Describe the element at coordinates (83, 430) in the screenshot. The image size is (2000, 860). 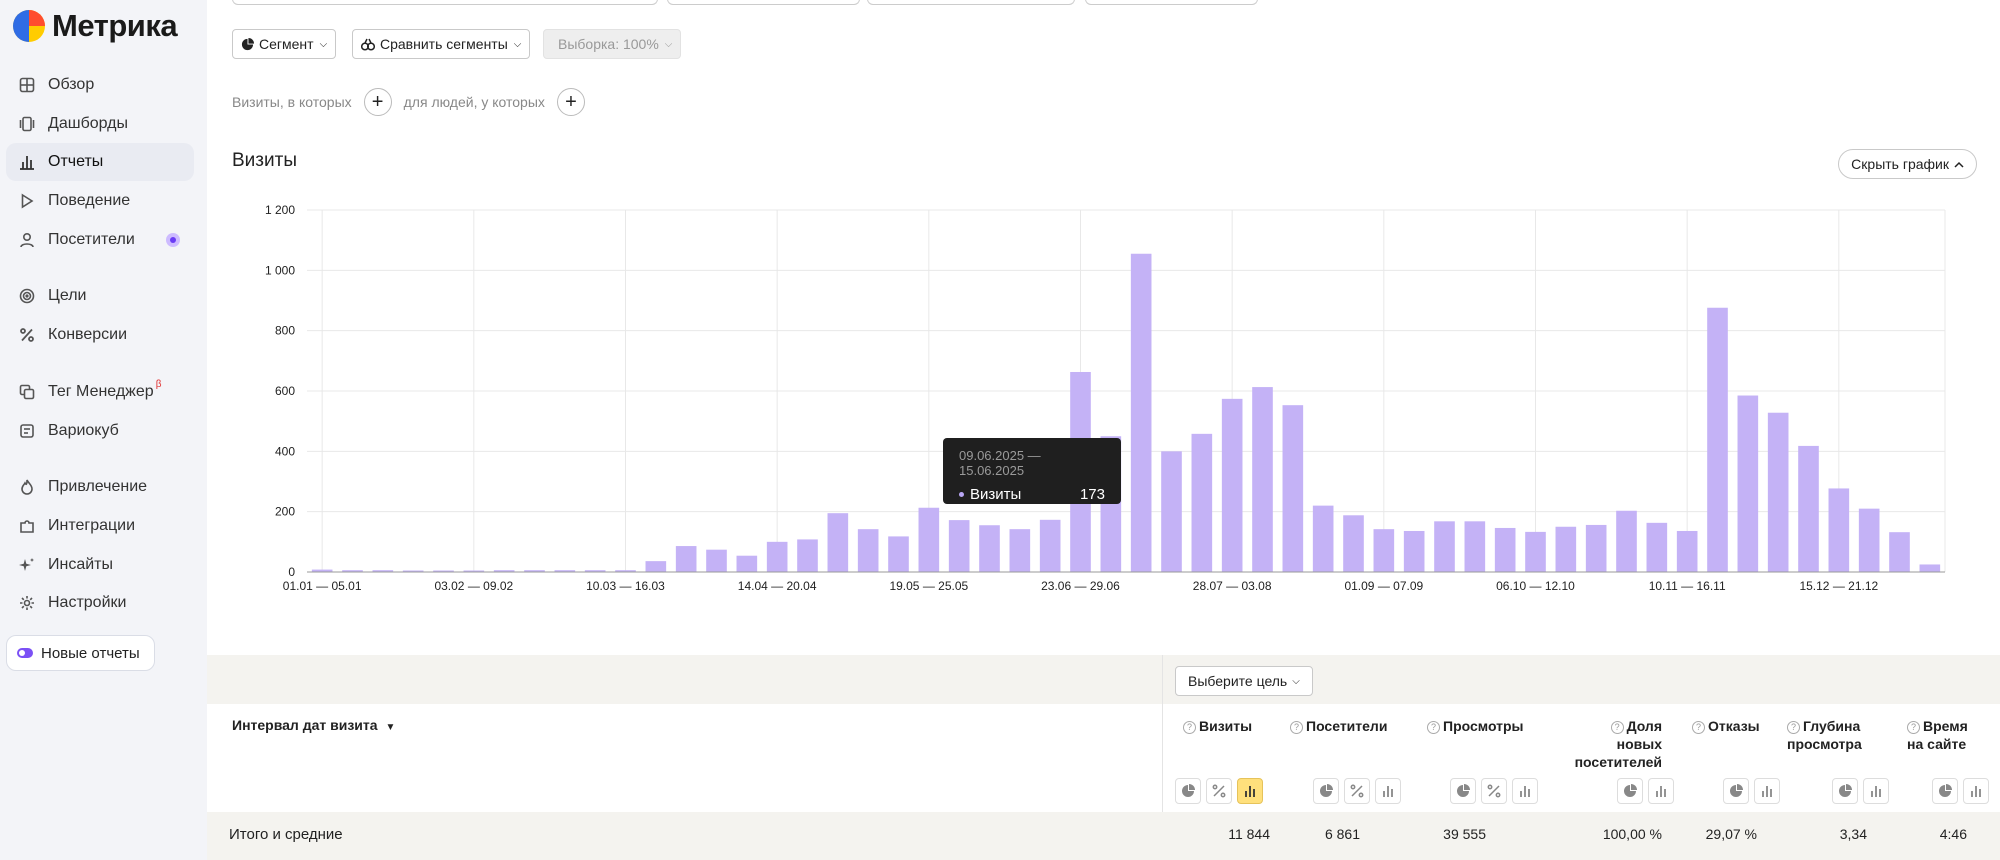
I see `sidebar-item-label: Вариокуб` at that location.